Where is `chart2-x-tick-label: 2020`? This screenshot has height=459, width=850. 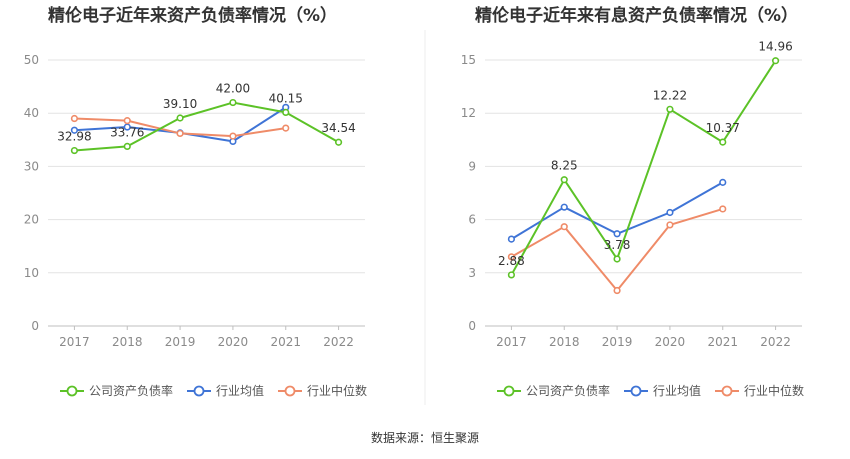 chart2-x-tick-label: 2020 is located at coordinates (670, 342).